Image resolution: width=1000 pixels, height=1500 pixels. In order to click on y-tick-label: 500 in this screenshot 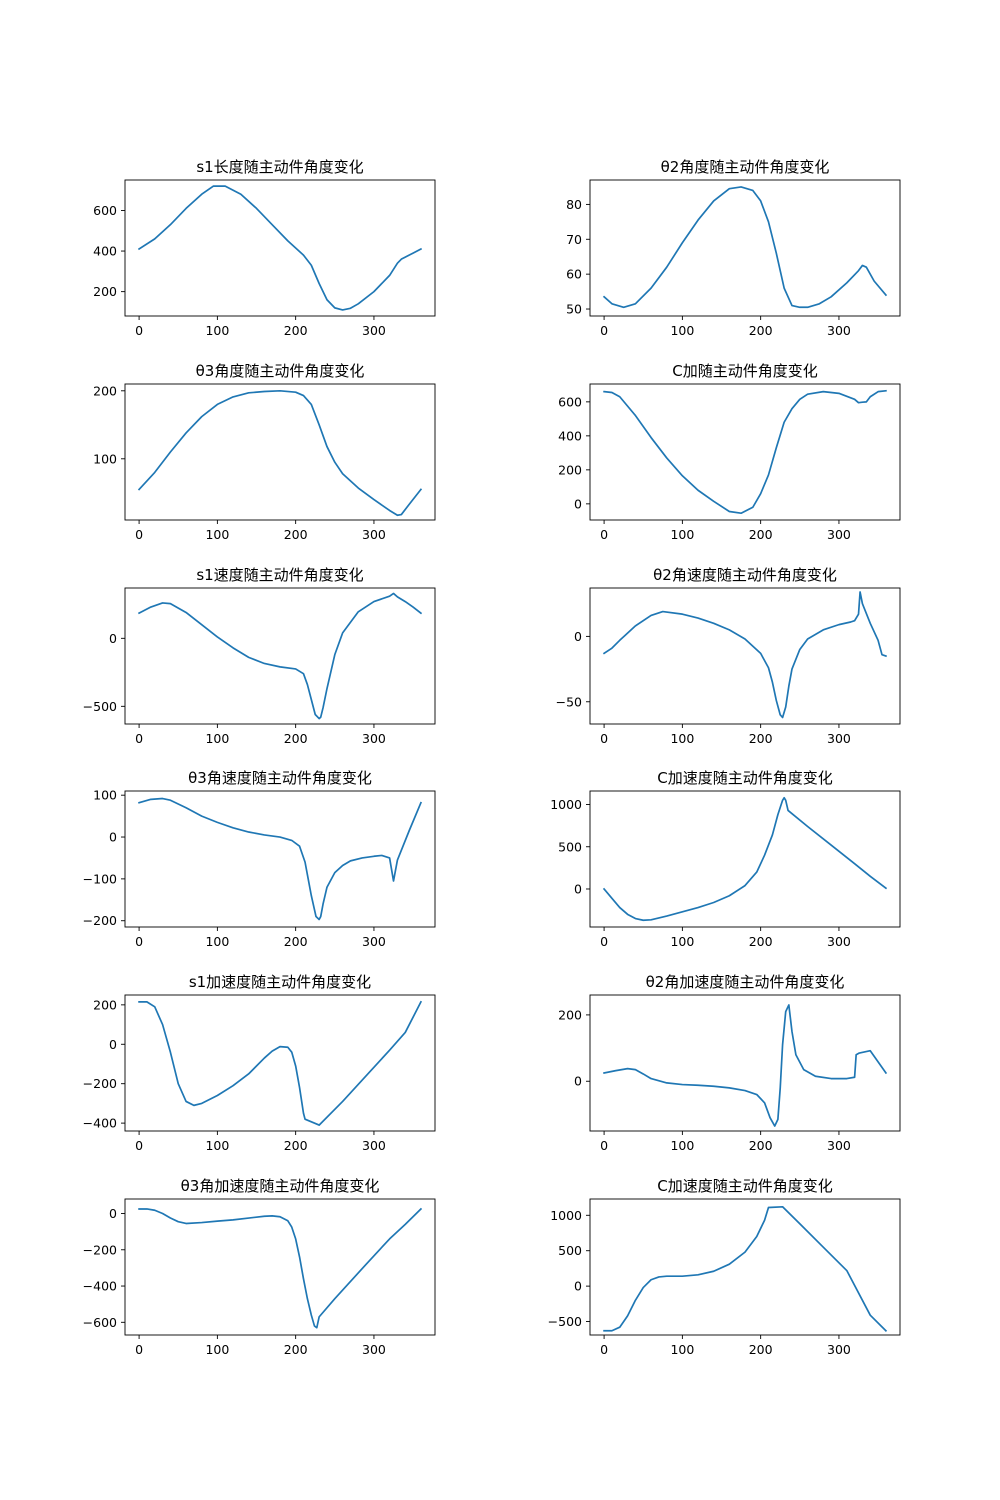, I will do `click(570, 1250)`.